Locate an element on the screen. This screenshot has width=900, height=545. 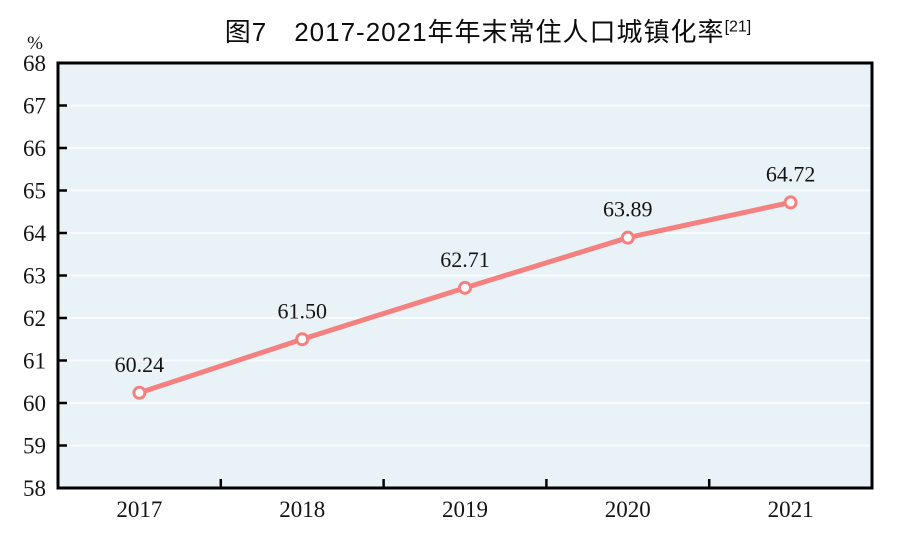
chart-title: 图7 2017-2021年年末常住人口城镇化率[21] is located at coordinates (450, 30).